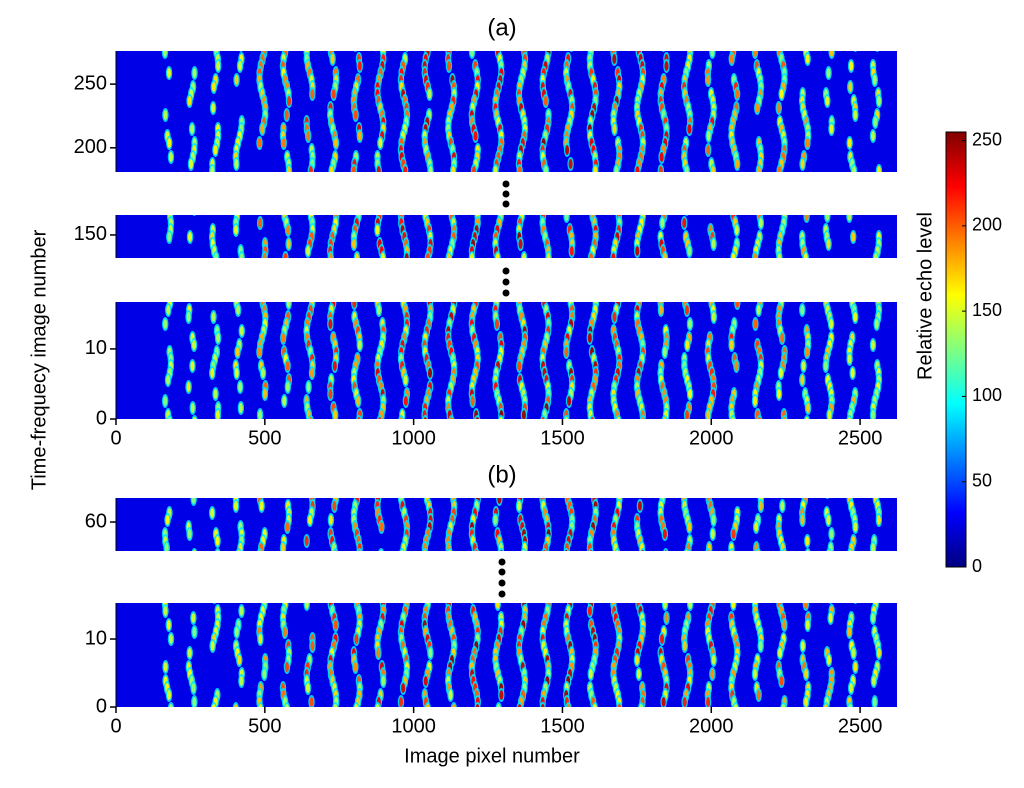 The height and width of the screenshot is (788, 1024). I want to click on x-tick-label: 500, so click(264, 726).